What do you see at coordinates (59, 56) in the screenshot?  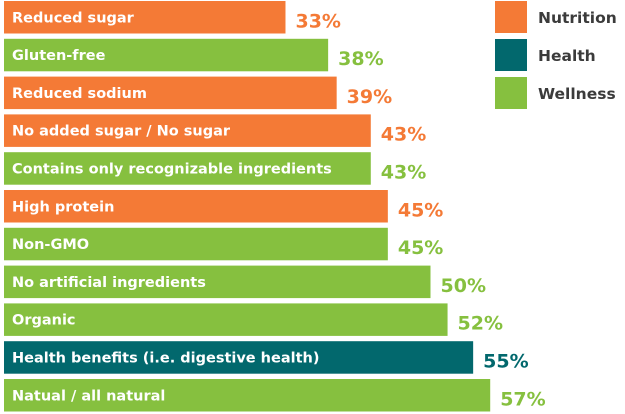 I see `bar-label: Gluten-free` at bounding box center [59, 56].